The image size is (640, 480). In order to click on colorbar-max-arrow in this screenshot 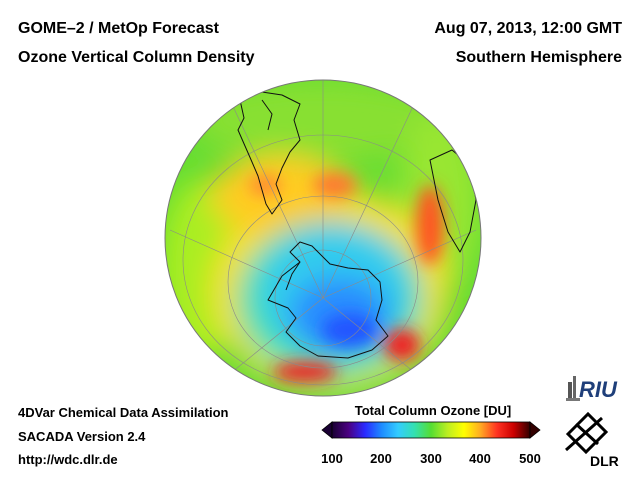, I will do `click(535, 430)`.